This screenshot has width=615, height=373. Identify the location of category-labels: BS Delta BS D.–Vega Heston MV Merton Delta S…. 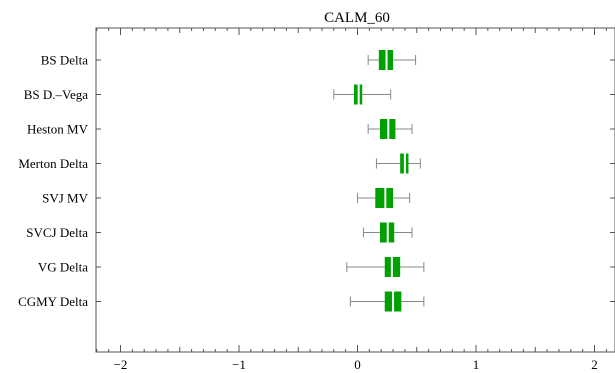
(53, 181).